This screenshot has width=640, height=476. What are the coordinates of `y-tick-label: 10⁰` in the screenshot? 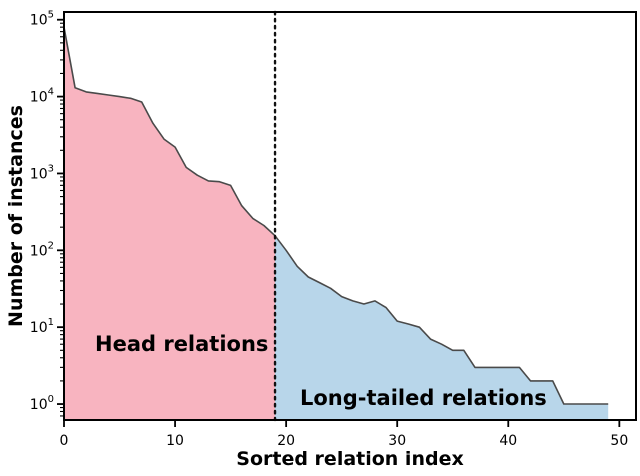 It's located at (42, 403).